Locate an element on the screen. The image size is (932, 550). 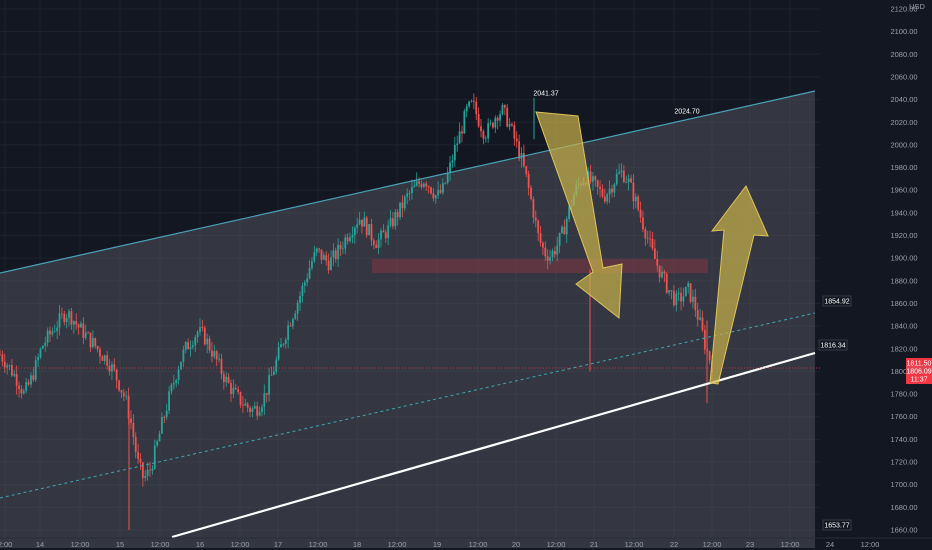
x-tick-label: 21 is located at coordinates (594, 544).